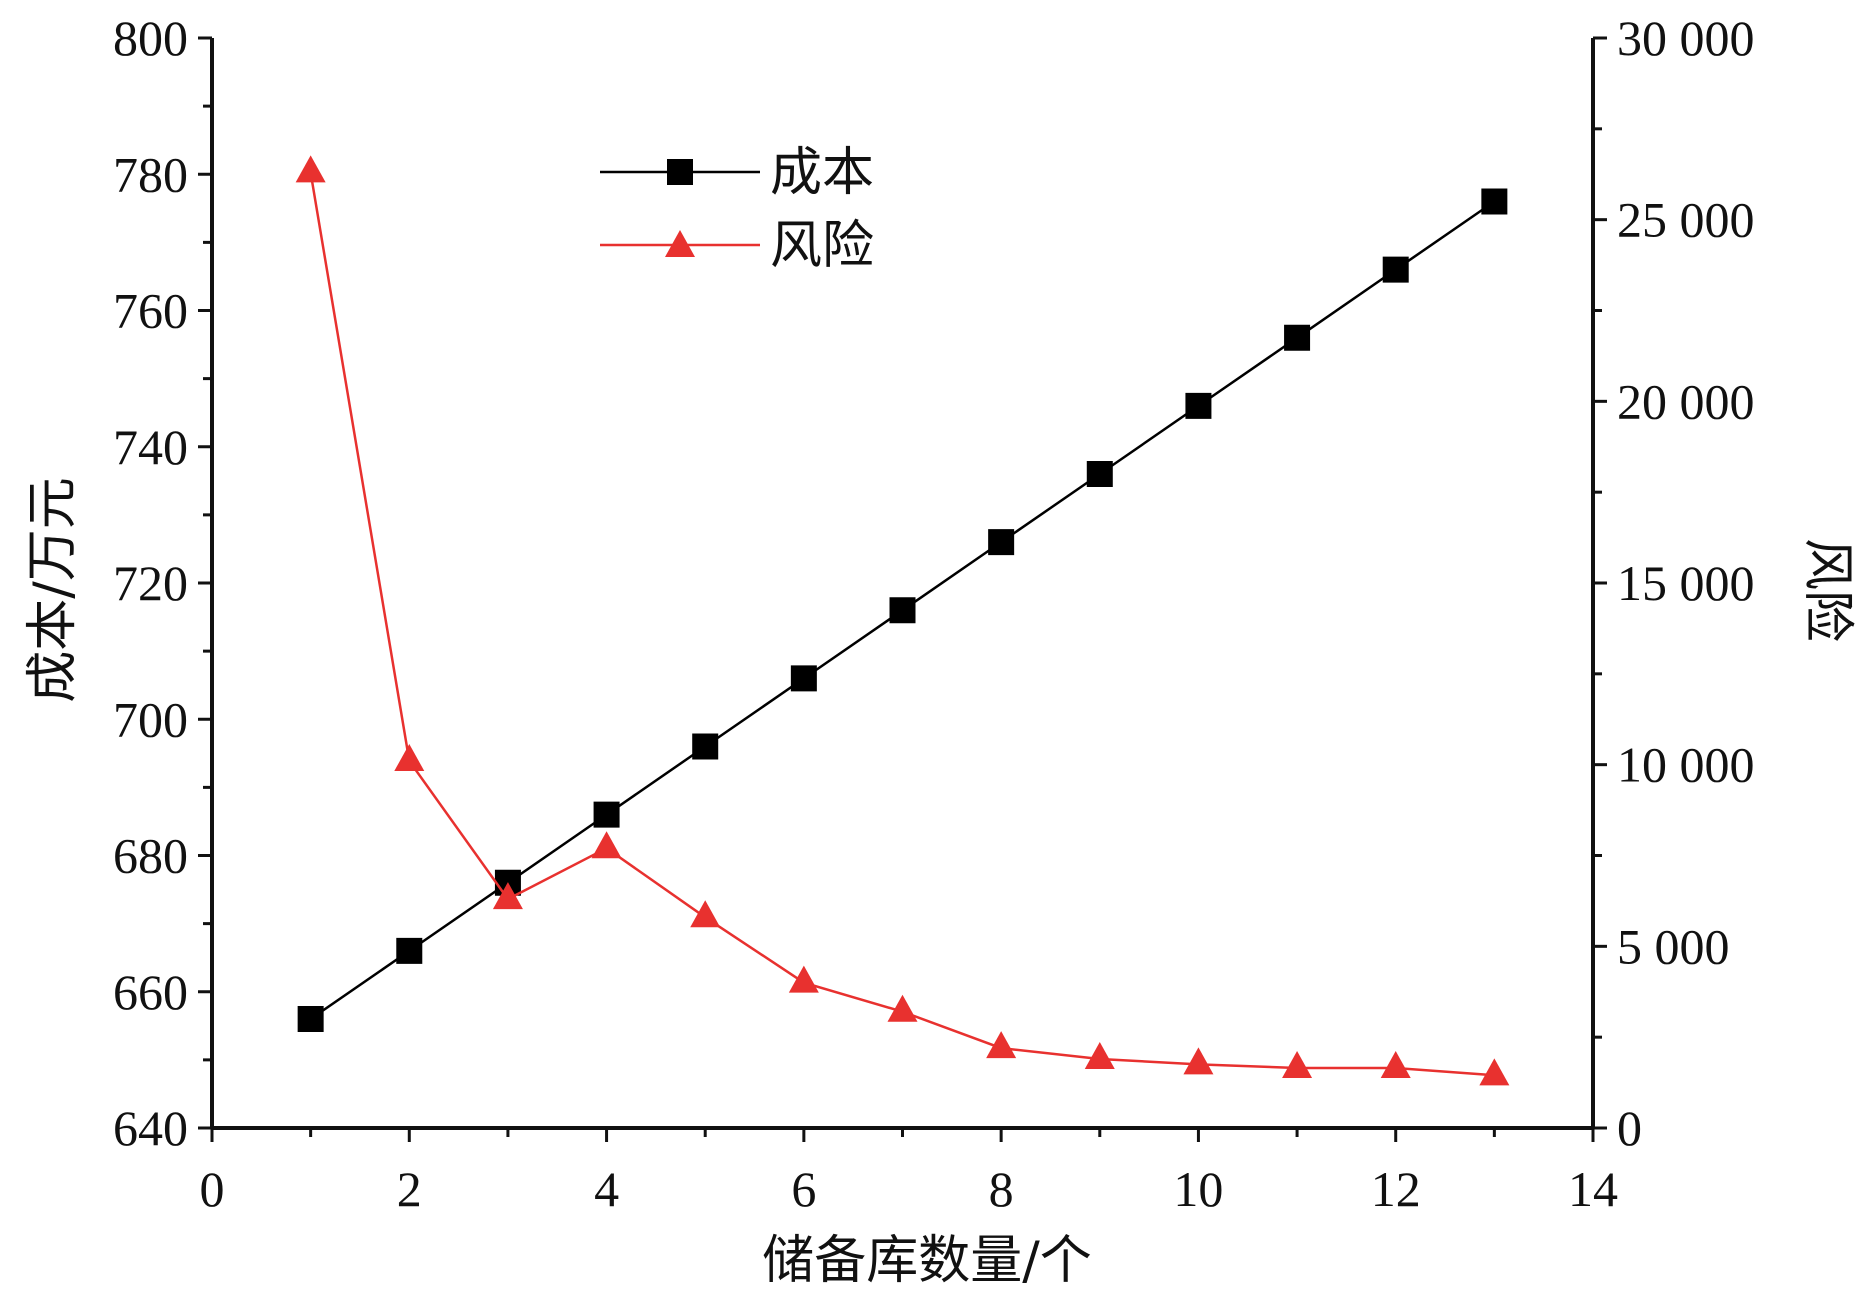  What do you see at coordinates (1827, 590) in the screenshot?
I see `right-y-axis-title: 风险` at bounding box center [1827, 590].